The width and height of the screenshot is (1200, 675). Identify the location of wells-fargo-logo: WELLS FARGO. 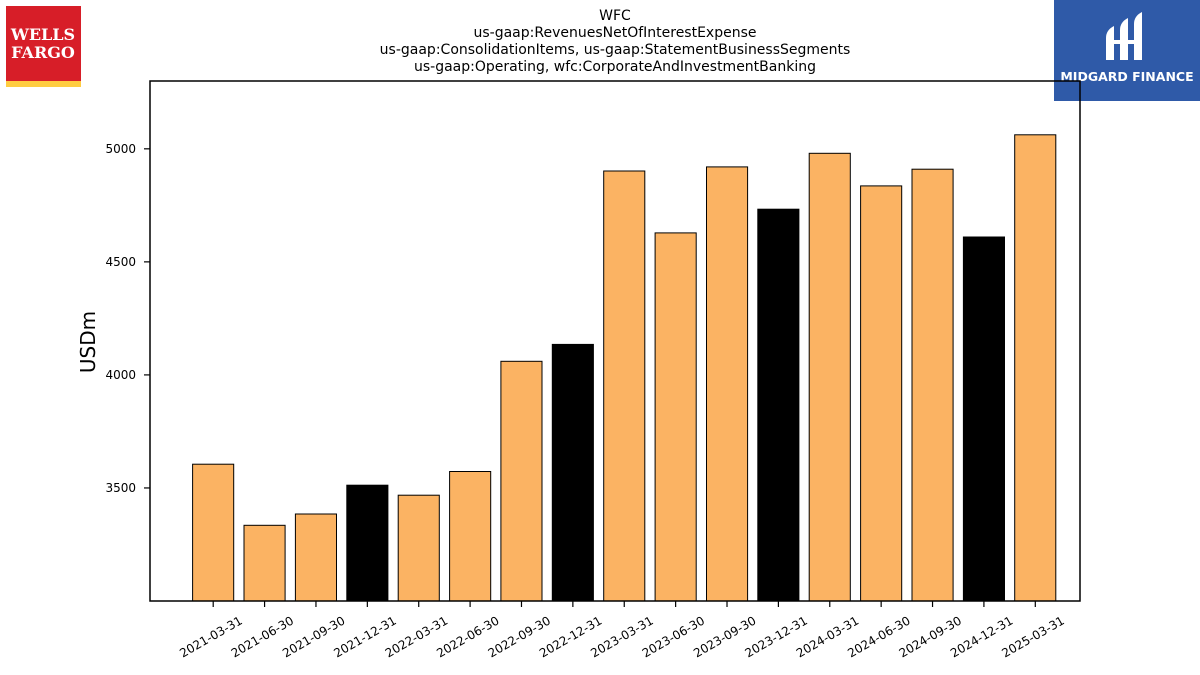
(43, 46).